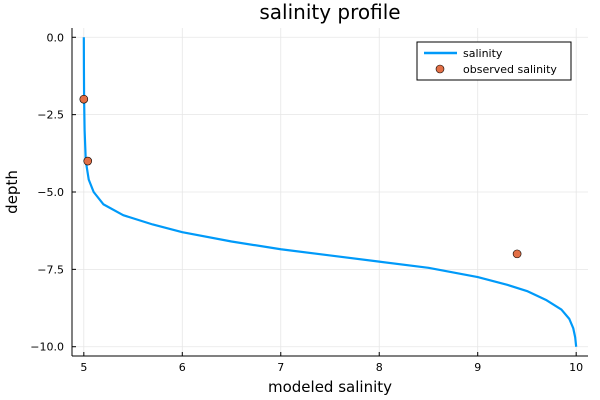  What do you see at coordinates (50, 269) in the screenshot?
I see `y-tick-label: −7.5` at bounding box center [50, 269].